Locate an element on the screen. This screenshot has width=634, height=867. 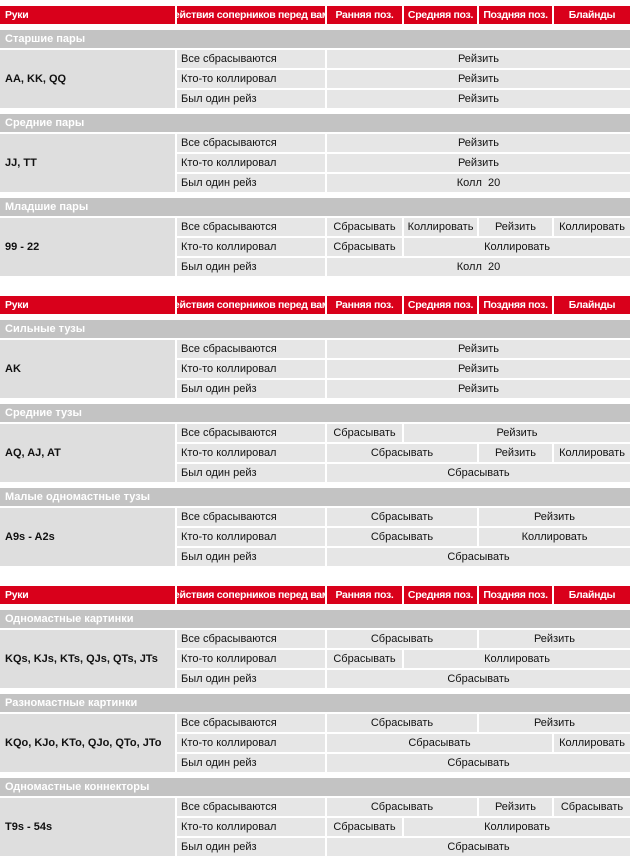
group-title: Сильные тузы is located at coordinates (315, 329).